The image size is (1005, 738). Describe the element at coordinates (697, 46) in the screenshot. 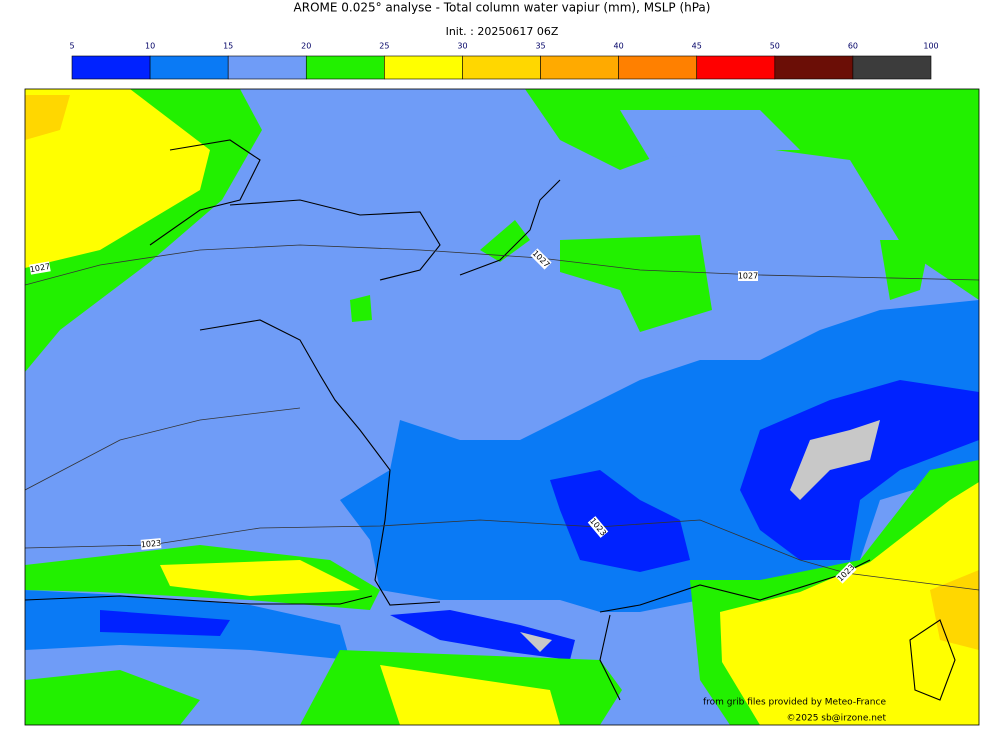

I see `colorbar-tick-label: 45` at that location.